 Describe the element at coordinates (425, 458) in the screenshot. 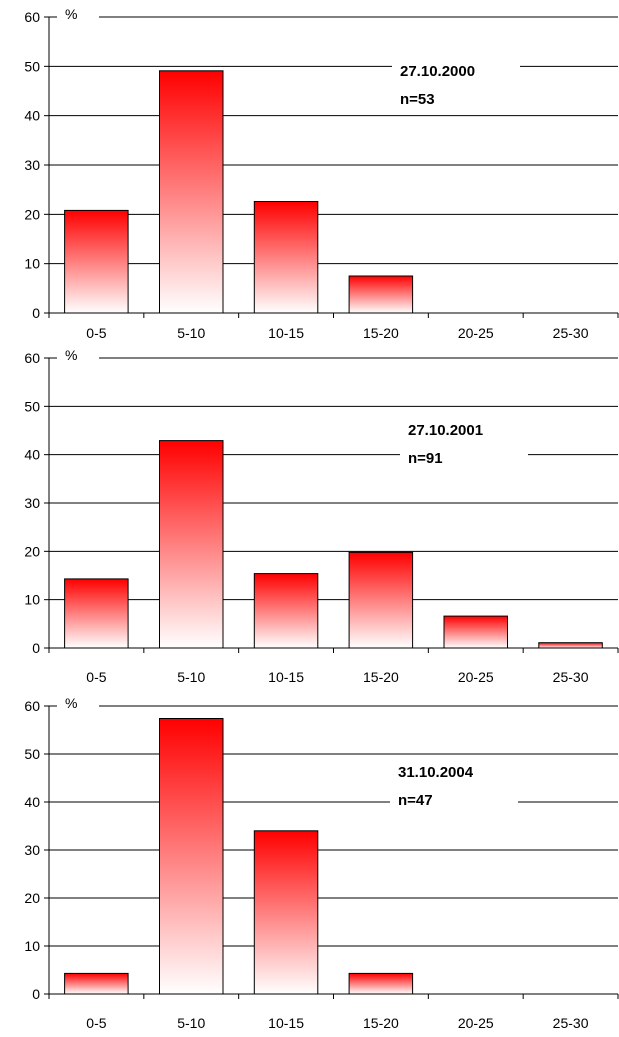

I see `annotation-n: n=91` at that location.